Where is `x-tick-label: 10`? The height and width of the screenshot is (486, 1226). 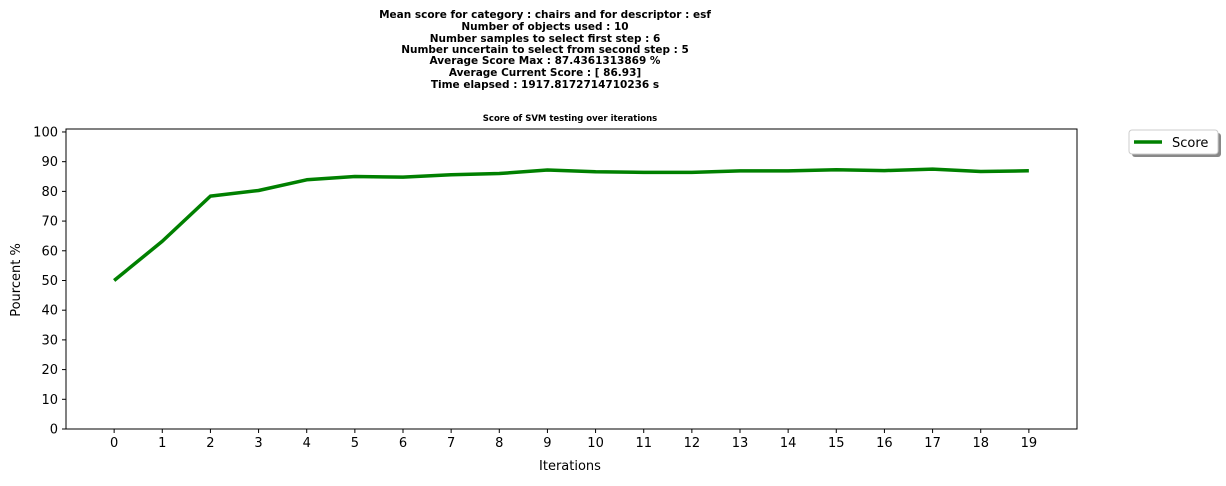
x-tick-label: 10 is located at coordinates (595, 443).